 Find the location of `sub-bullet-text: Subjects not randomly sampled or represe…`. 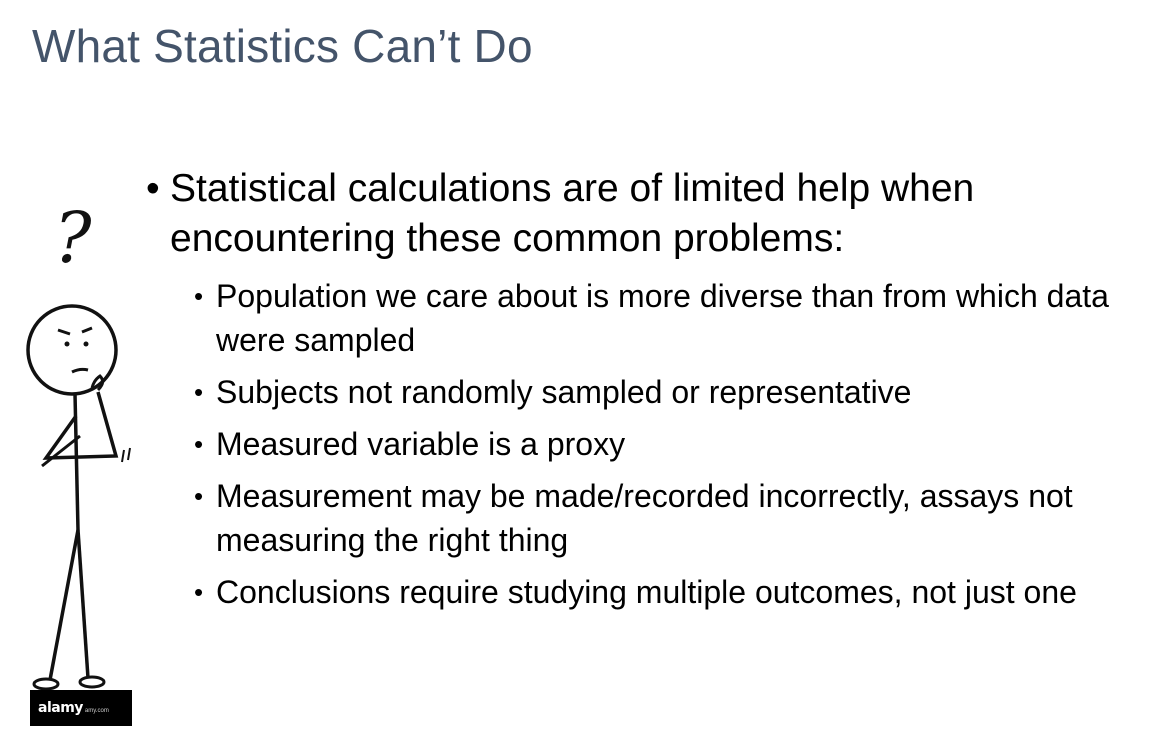

sub-bullet-text: Subjects not randomly sampled or represe… is located at coordinates (564, 392).